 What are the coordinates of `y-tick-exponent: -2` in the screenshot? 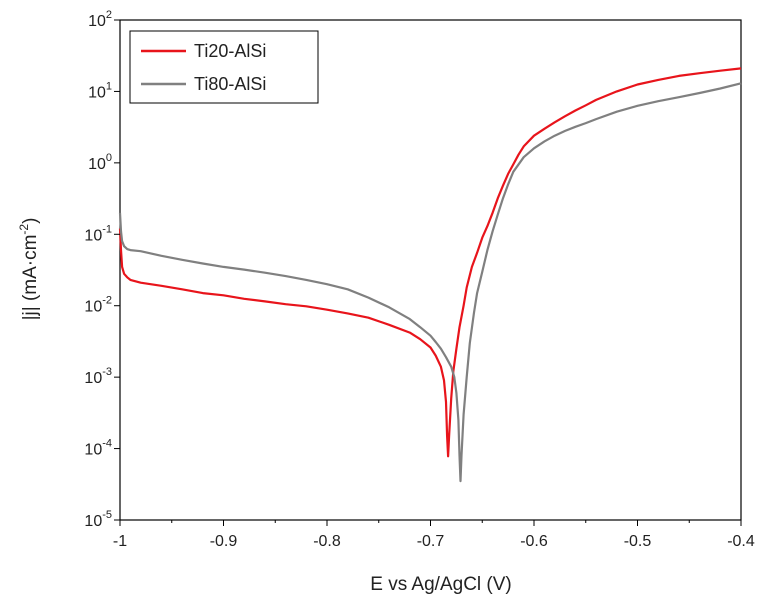 It's located at (107, 301).